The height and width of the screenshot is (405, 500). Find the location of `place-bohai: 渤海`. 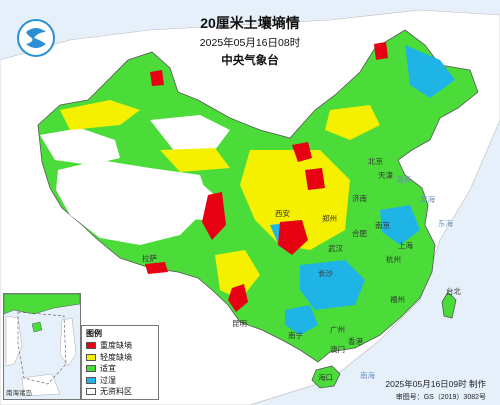

place-bohai: 渤海 is located at coordinates (403, 179).